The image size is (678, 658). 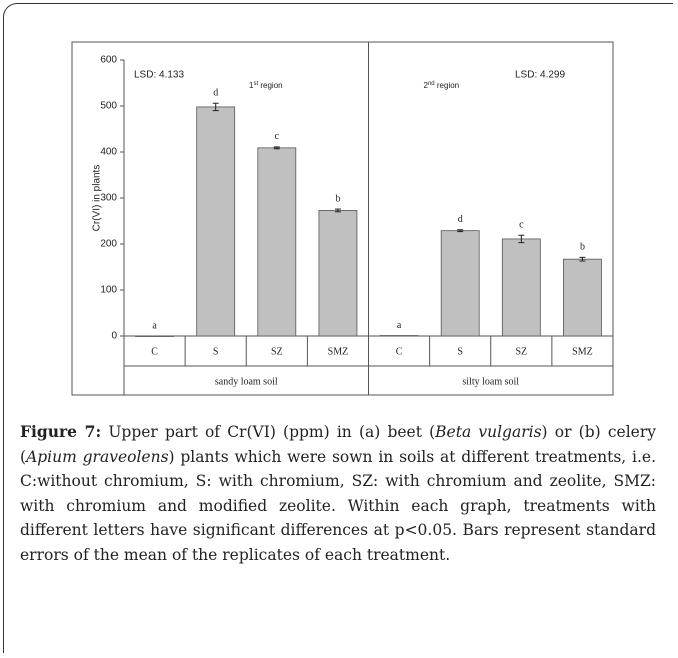 What do you see at coordinates (431, 84) in the screenshot?
I see `region-suffix: nd` at bounding box center [431, 84].